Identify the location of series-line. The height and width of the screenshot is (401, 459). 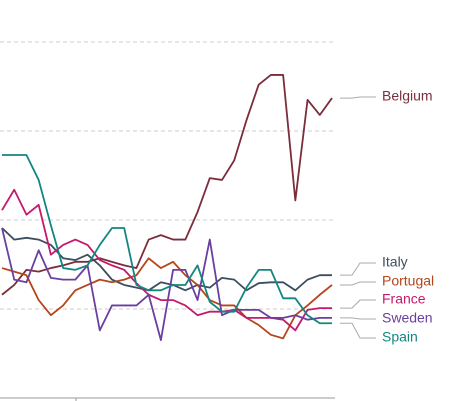
(167, 298).